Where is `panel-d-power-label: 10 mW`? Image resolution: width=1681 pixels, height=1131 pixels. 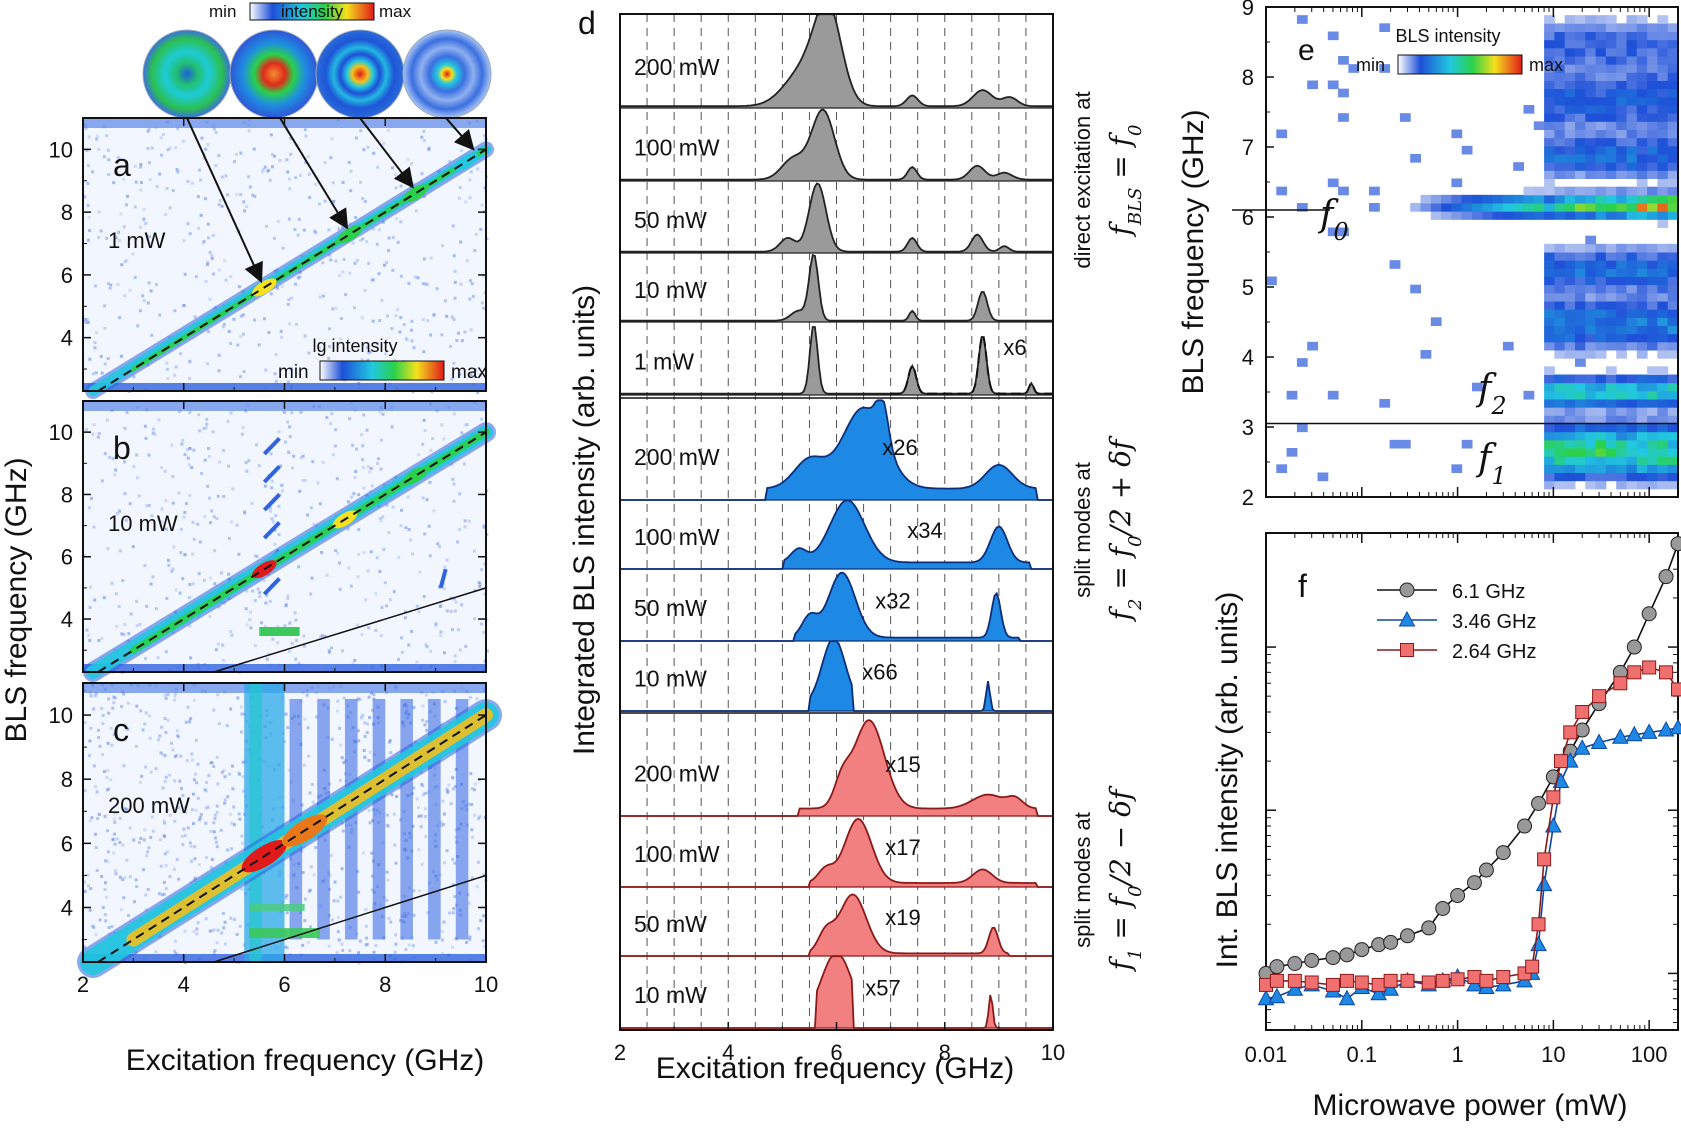 panel-d-power-label: 10 mW is located at coordinates (670, 290).